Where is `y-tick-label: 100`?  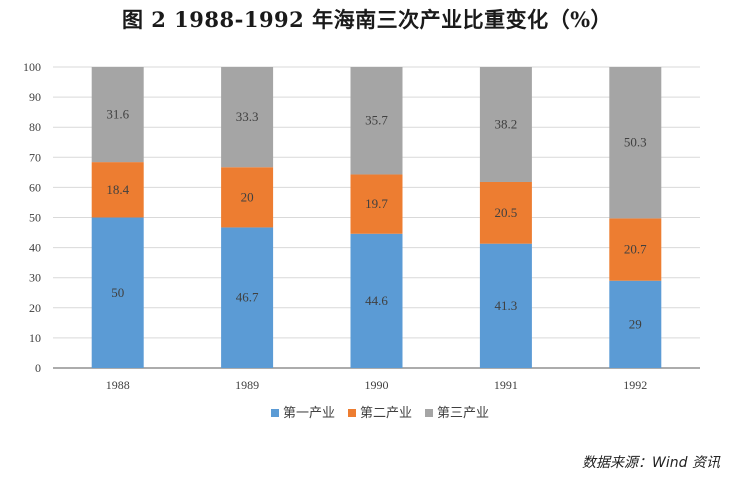 y-tick-label: 100 is located at coordinates (32, 67).